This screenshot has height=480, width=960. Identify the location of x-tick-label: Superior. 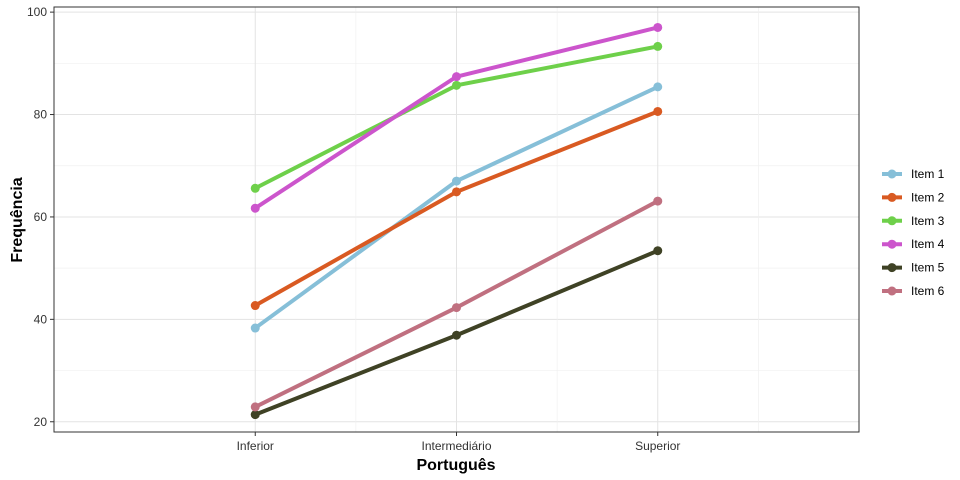
(657, 446).